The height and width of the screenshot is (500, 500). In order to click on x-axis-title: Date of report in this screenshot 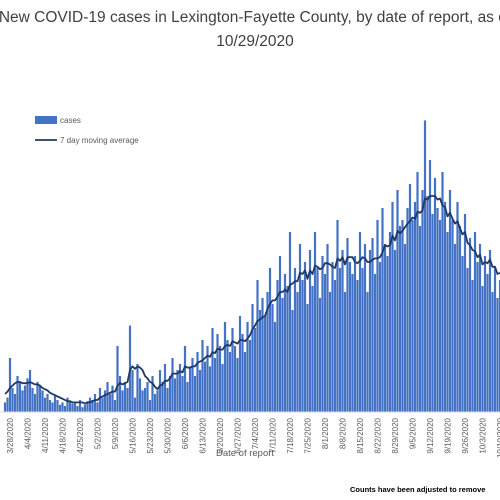, I will do `click(245, 453)`.